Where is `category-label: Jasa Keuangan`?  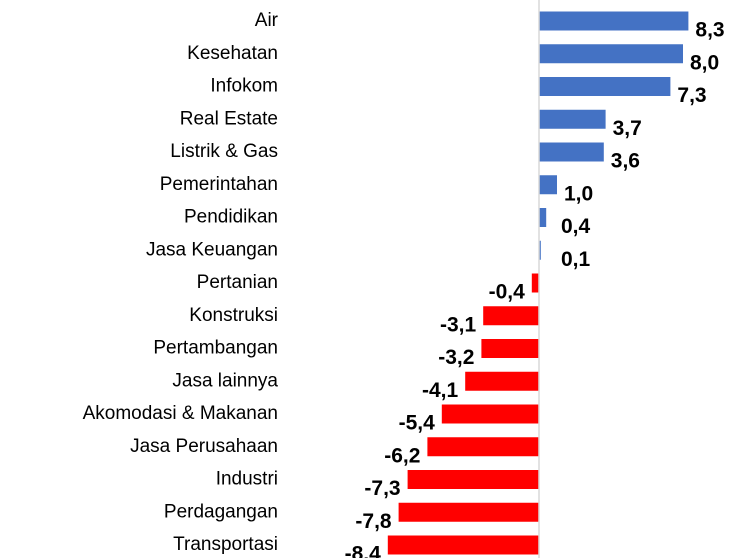 category-label: Jasa Keuangan is located at coordinates (212, 249).